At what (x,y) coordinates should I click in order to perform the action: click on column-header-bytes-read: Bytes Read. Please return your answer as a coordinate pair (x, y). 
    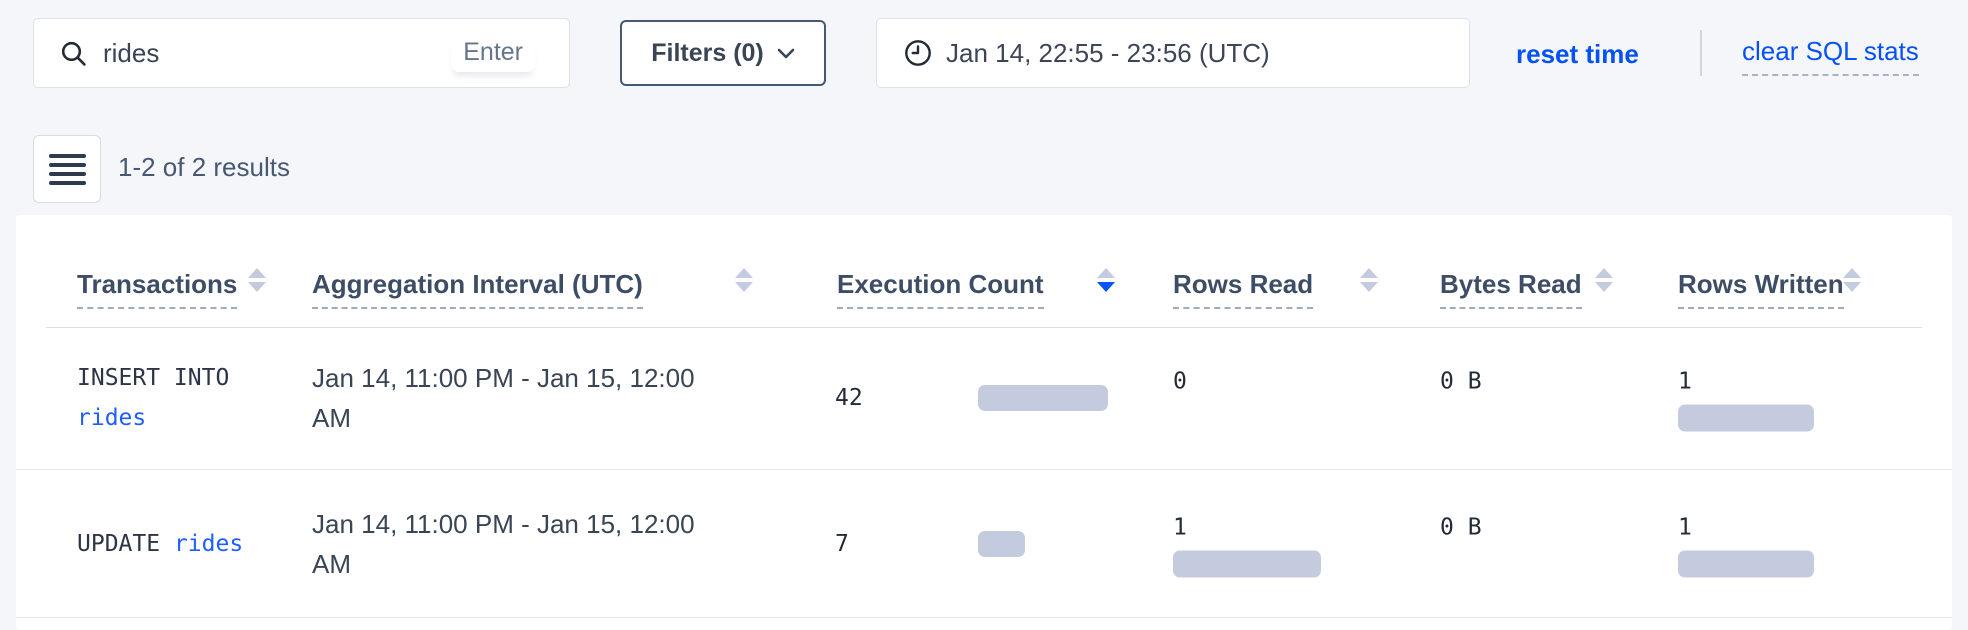
    Looking at the image, I should click on (1511, 289).